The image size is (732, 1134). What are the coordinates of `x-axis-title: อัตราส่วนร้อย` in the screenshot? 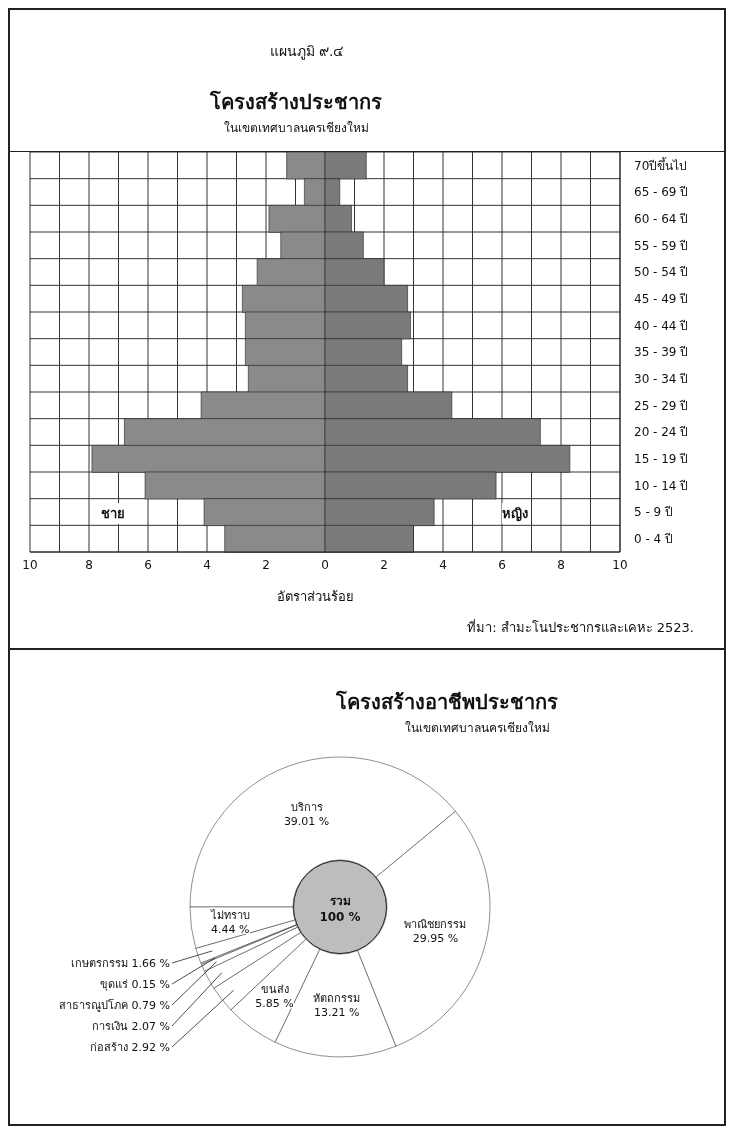 It's located at (315, 597).